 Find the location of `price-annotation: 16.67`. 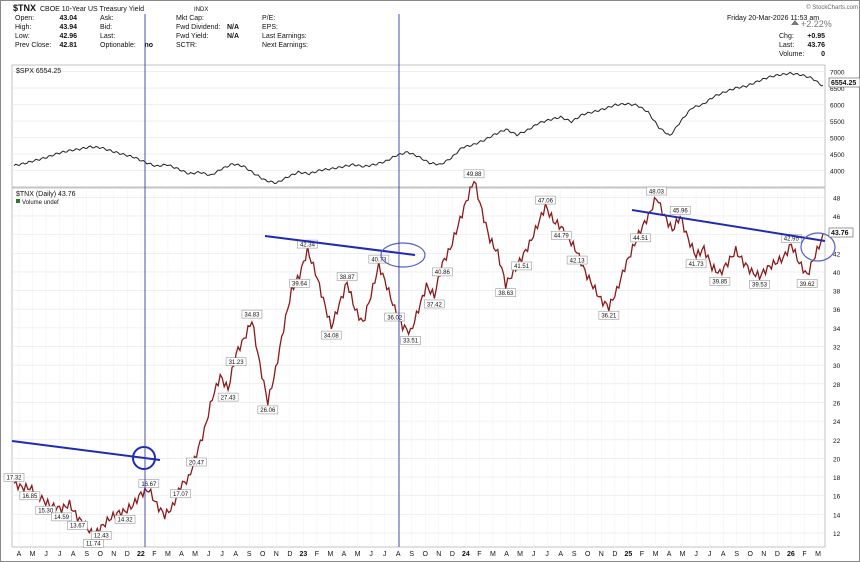

price-annotation: 16.67 is located at coordinates (149, 483).